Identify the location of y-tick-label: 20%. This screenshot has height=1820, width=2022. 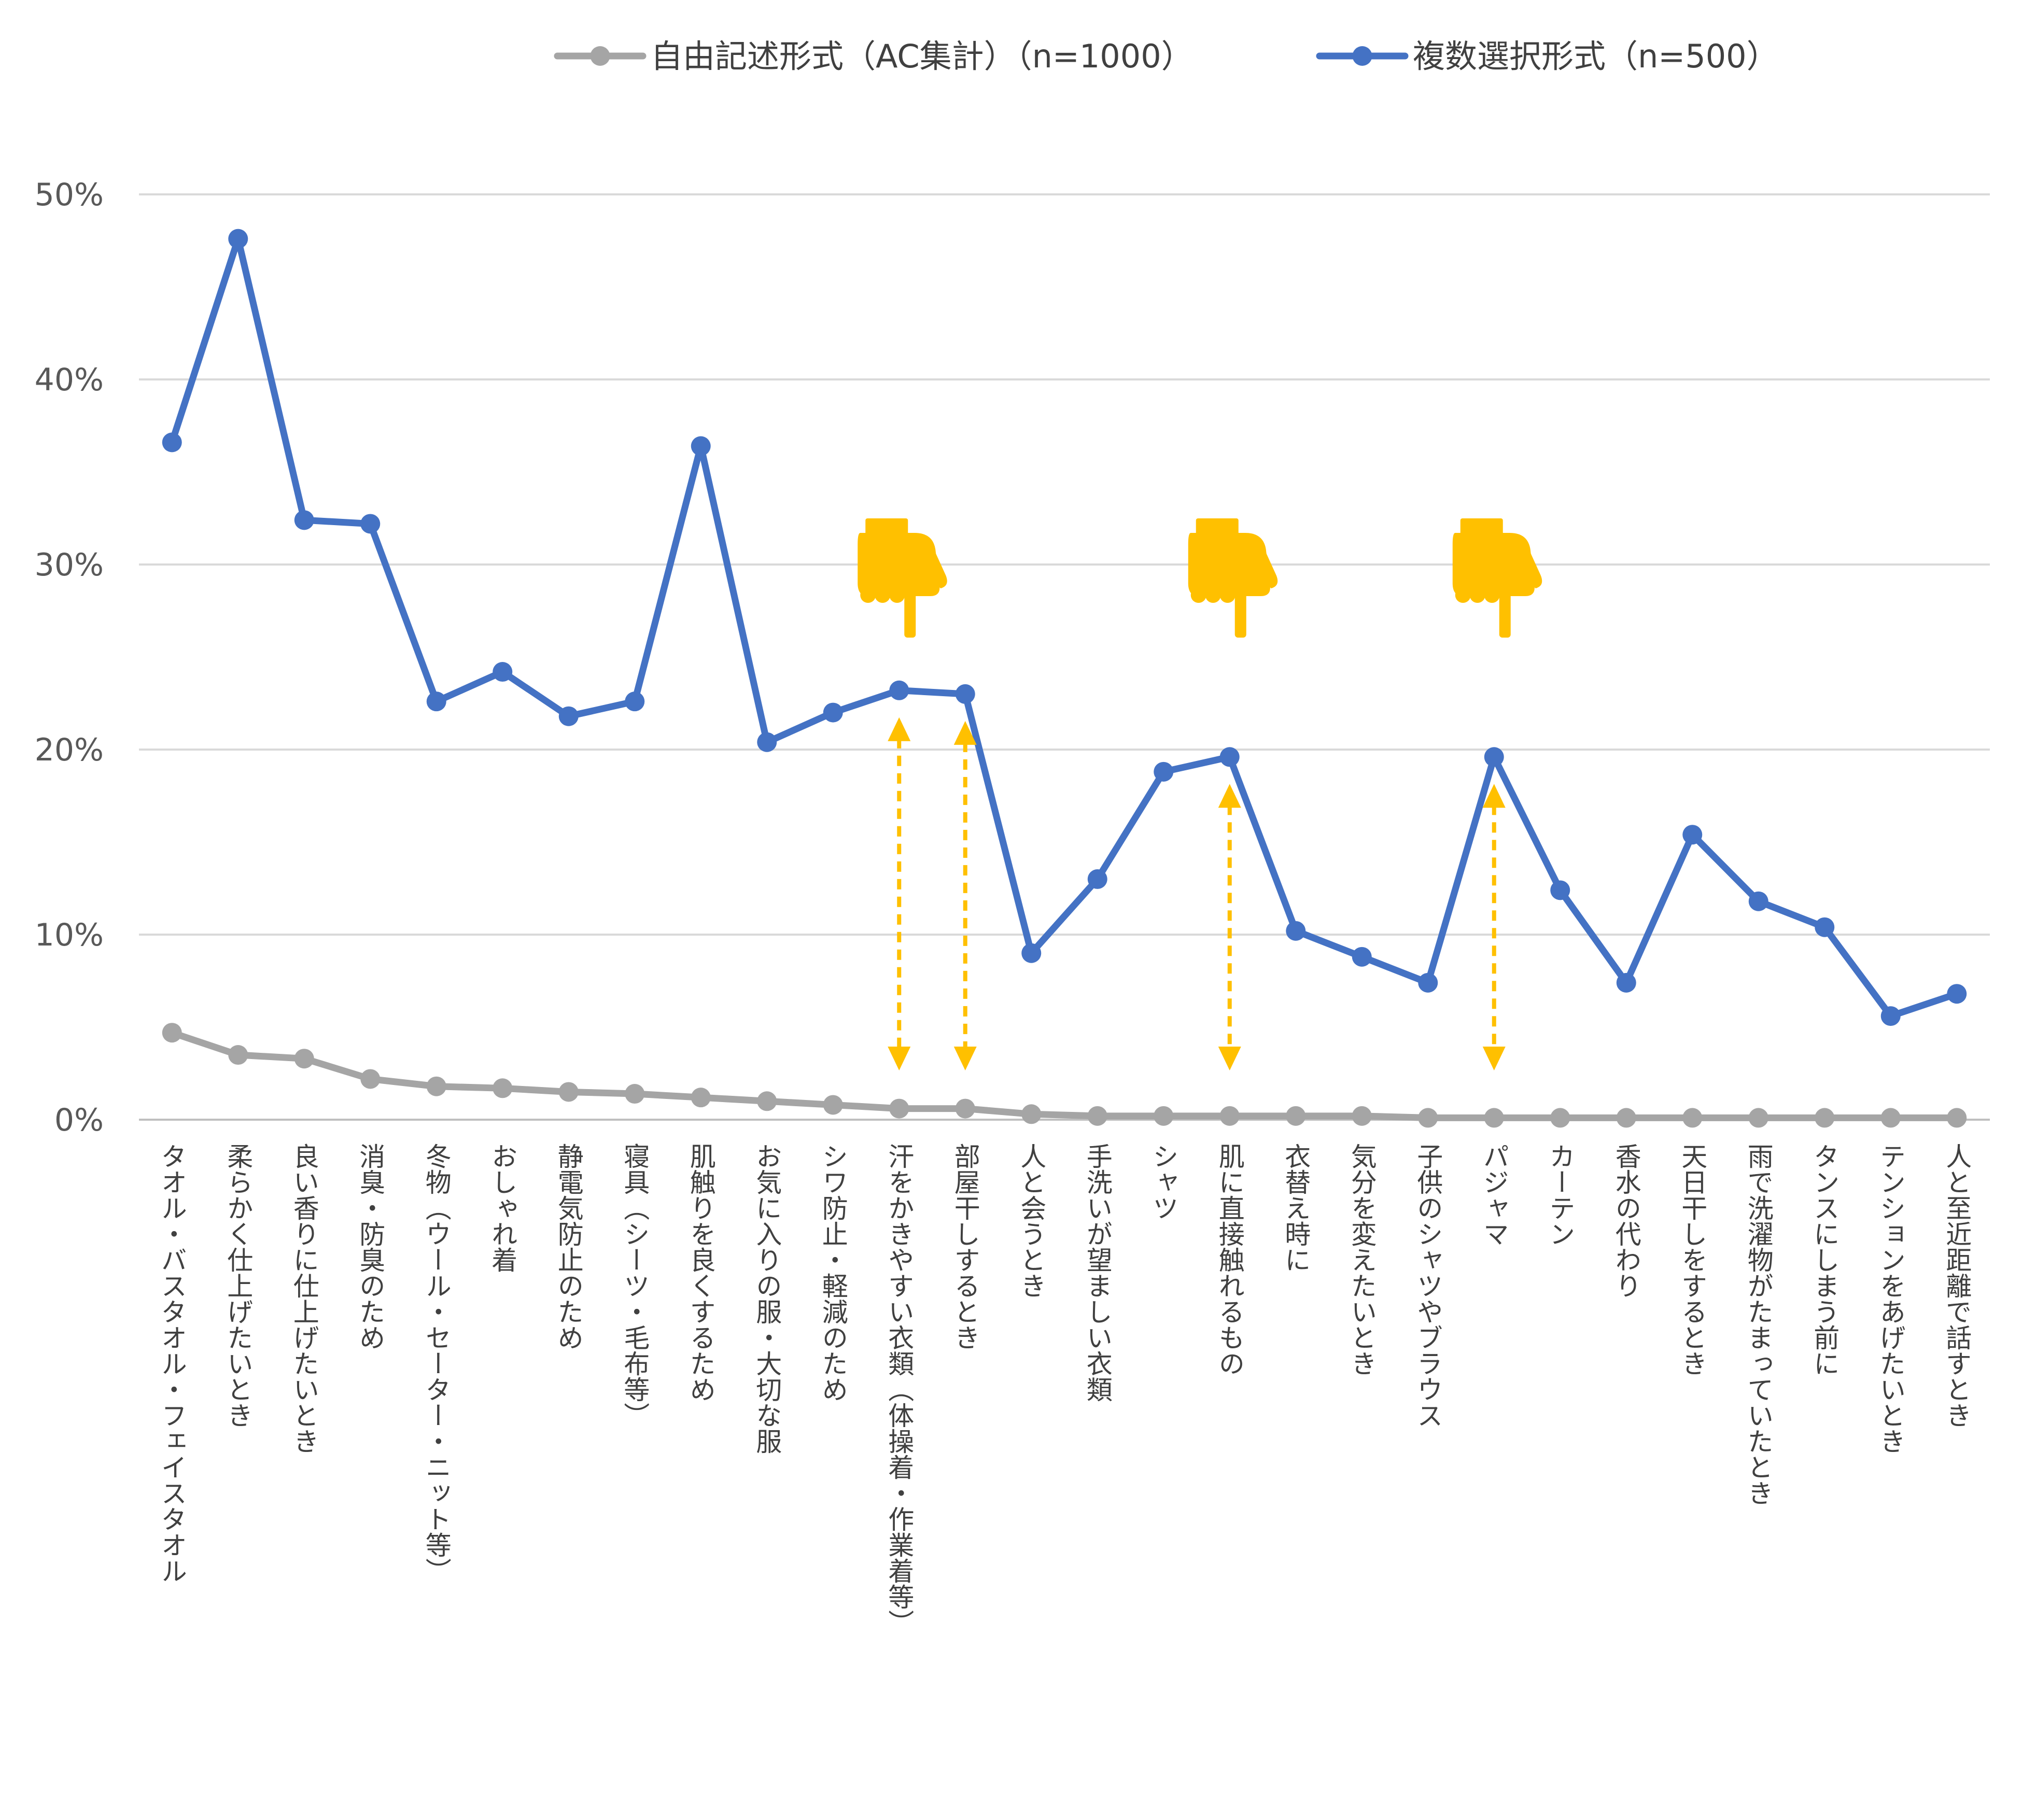
(69, 750).